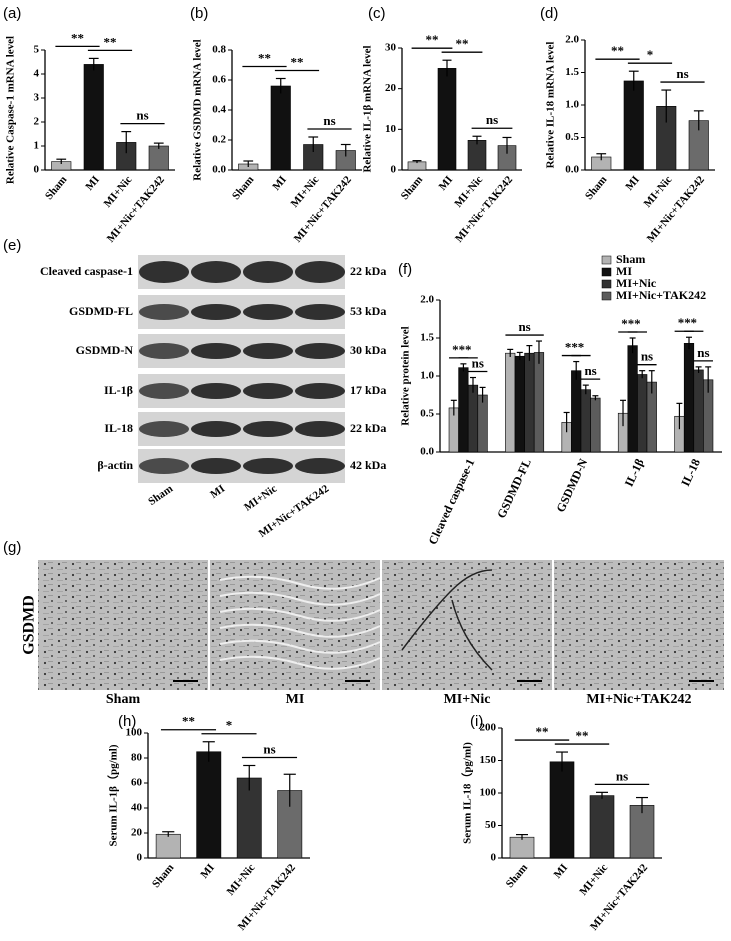 The height and width of the screenshot is (941, 731). What do you see at coordinates (661, 295) in the screenshot?
I see `legend-label: MI+Nic+TAK242` at bounding box center [661, 295].